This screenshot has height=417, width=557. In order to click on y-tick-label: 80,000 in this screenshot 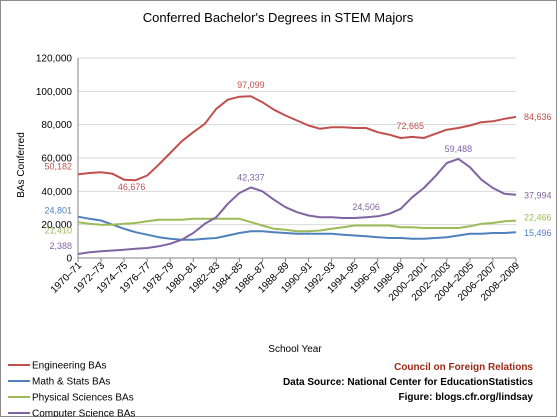, I will do `click(56, 125)`.